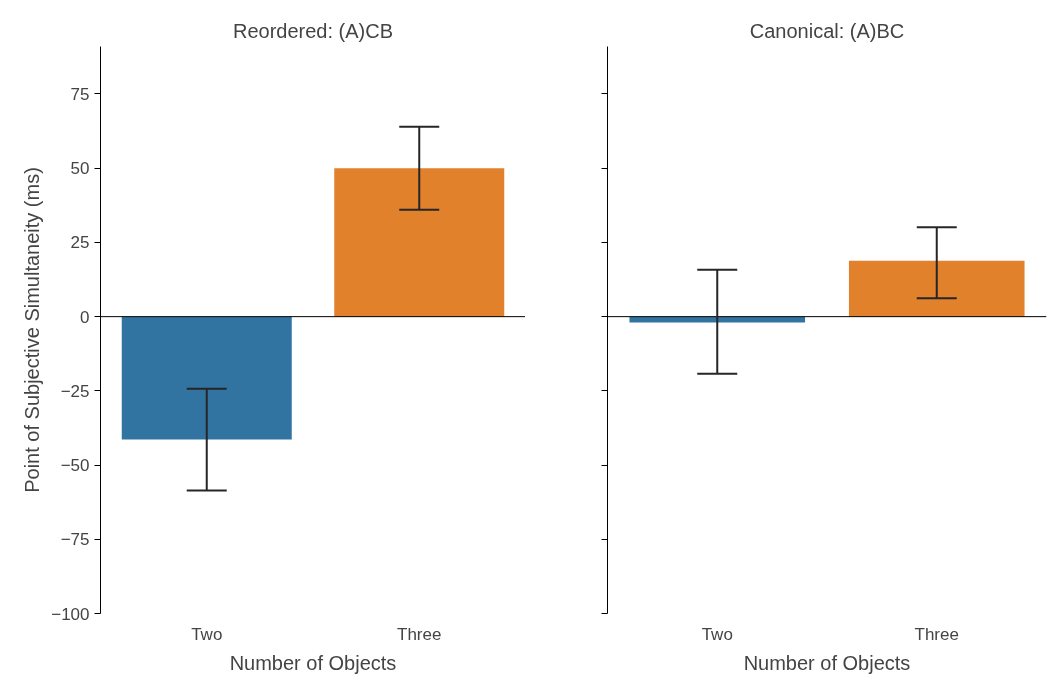 The image size is (1056, 681). I want to click on chart-title: Canonical: (A)BC, so click(827, 30).